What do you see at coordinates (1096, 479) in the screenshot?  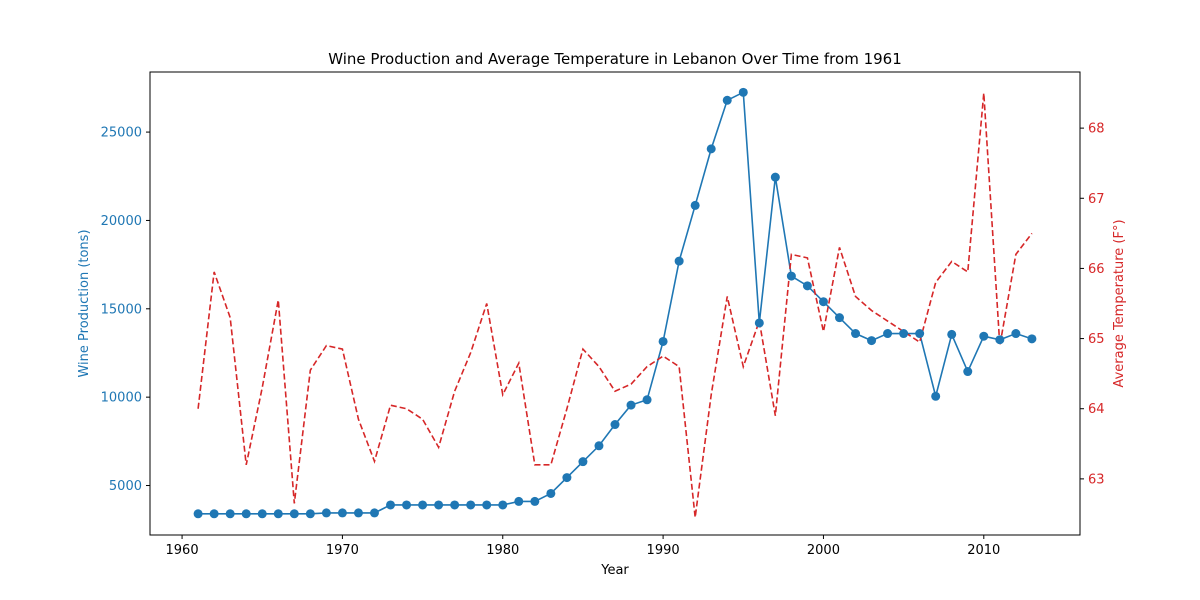 I see `y-right-tick-label: 63` at bounding box center [1096, 479].